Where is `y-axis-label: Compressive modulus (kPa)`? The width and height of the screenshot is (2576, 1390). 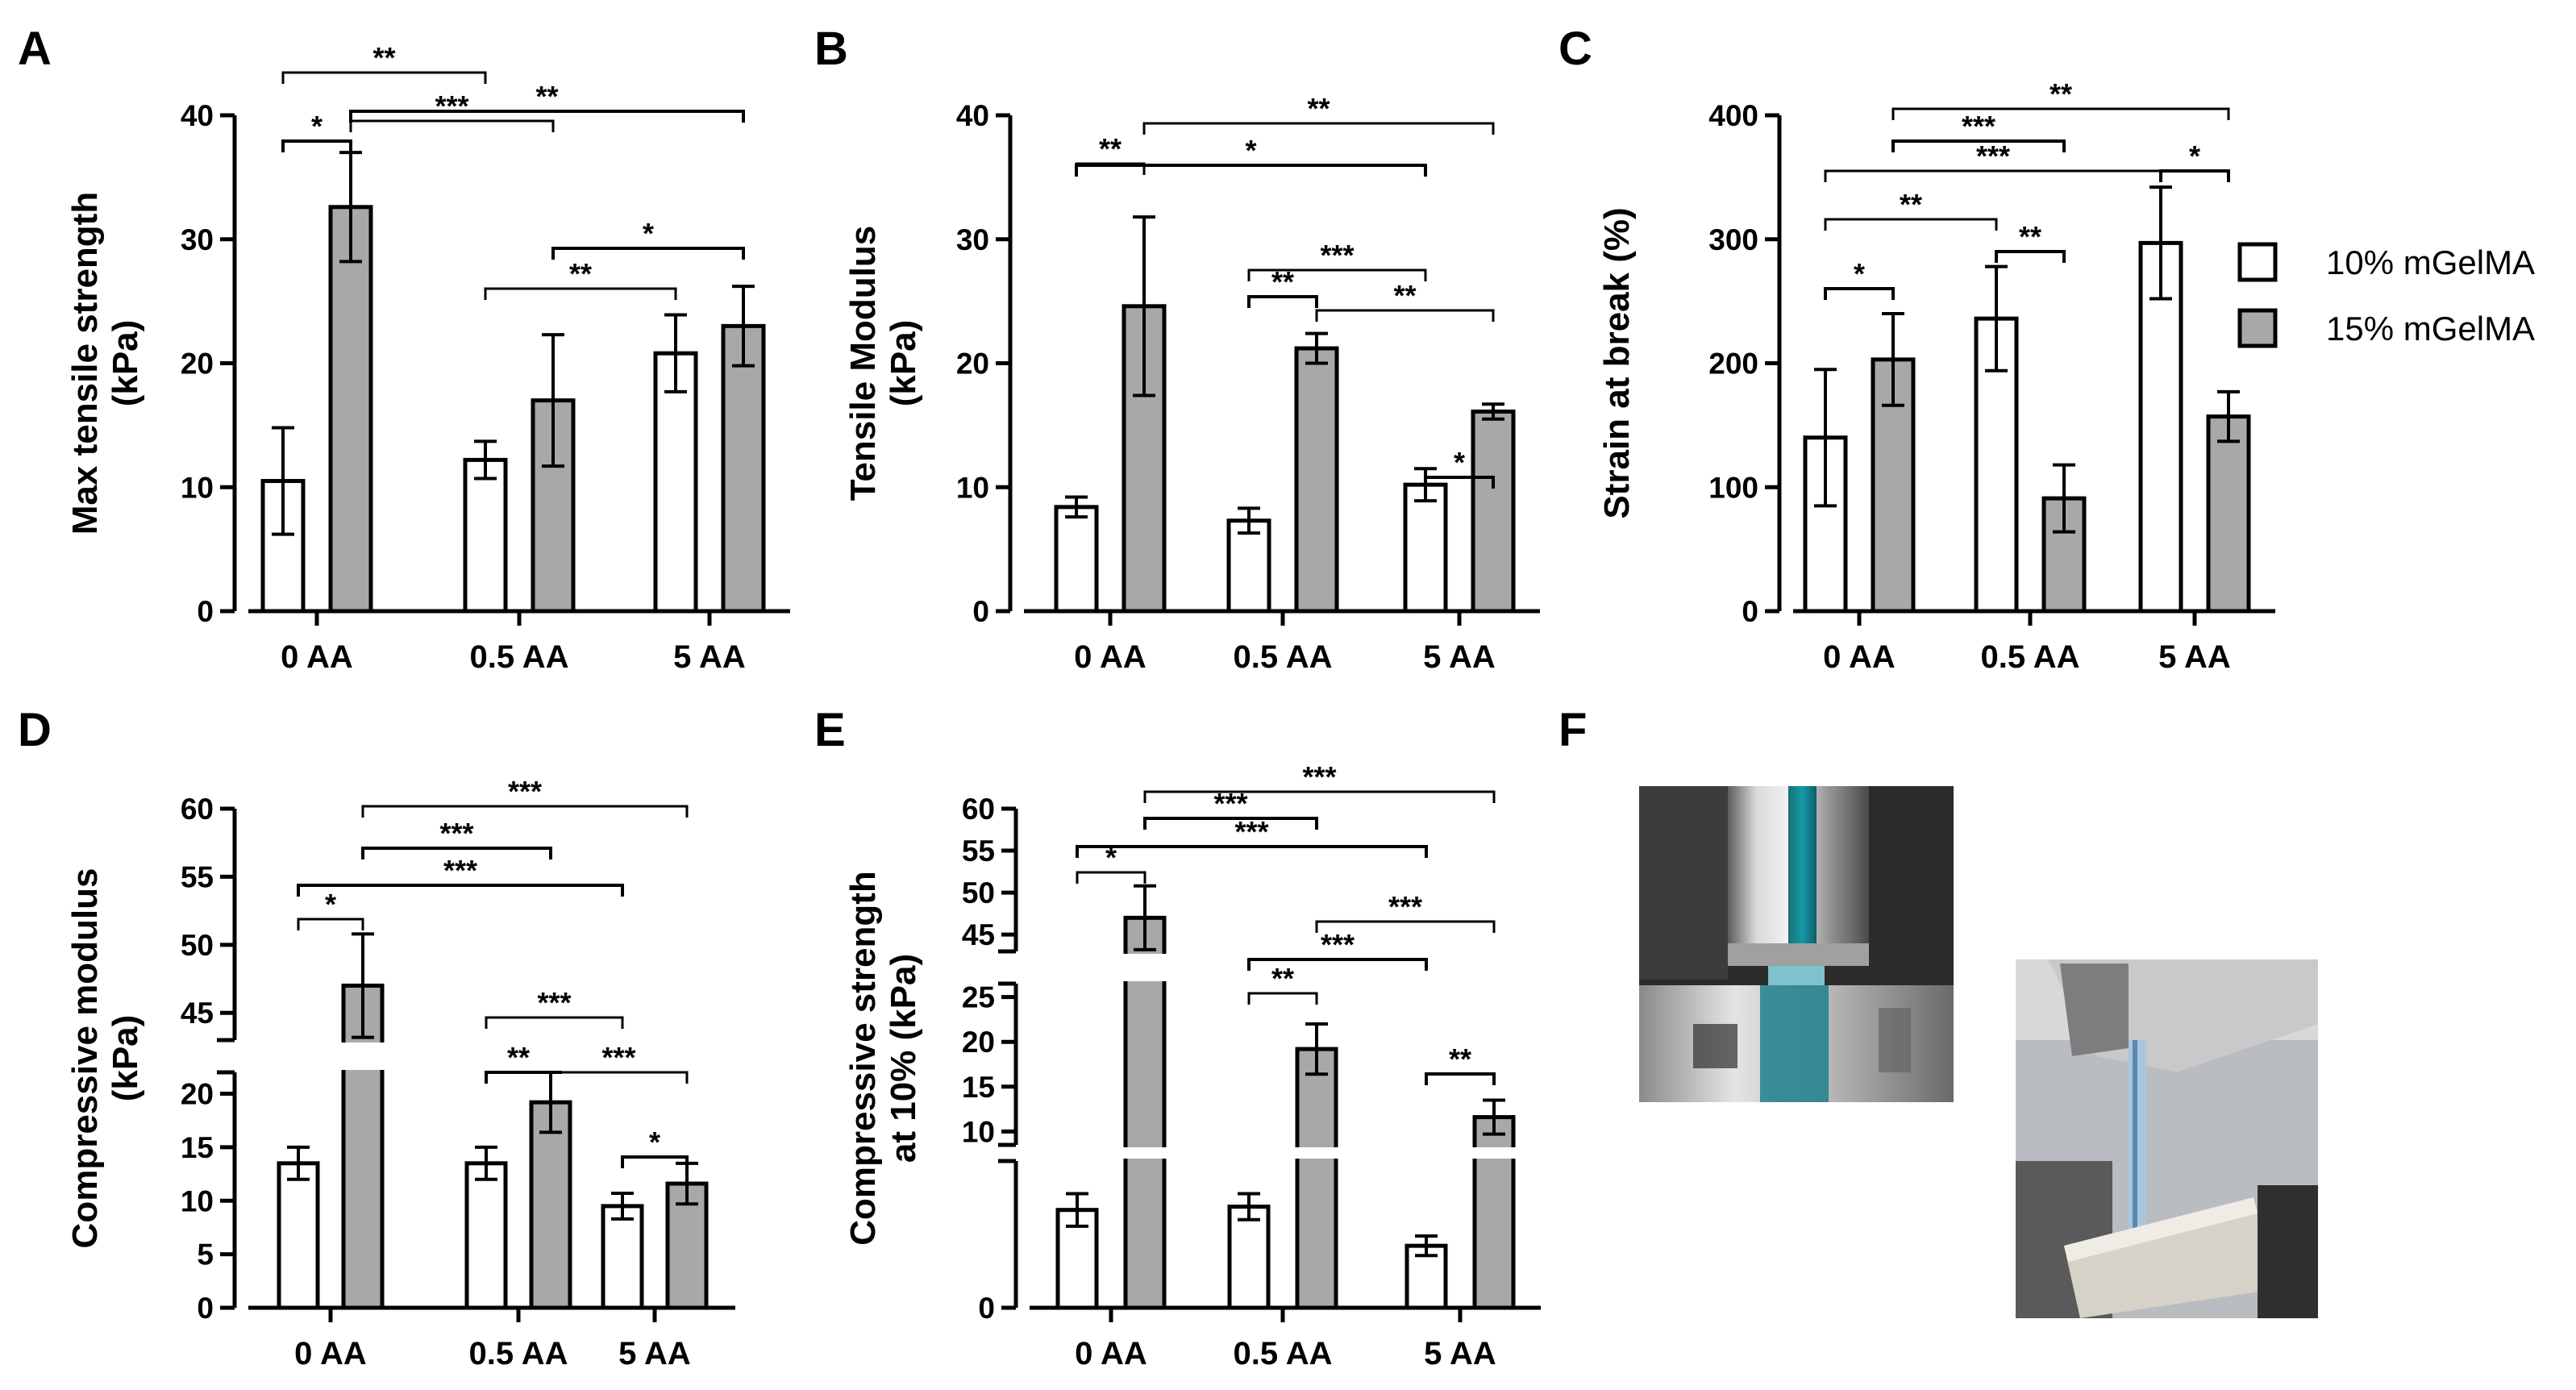 y-axis-label: Compressive modulus (kPa) is located at coordinates (105, 1058).